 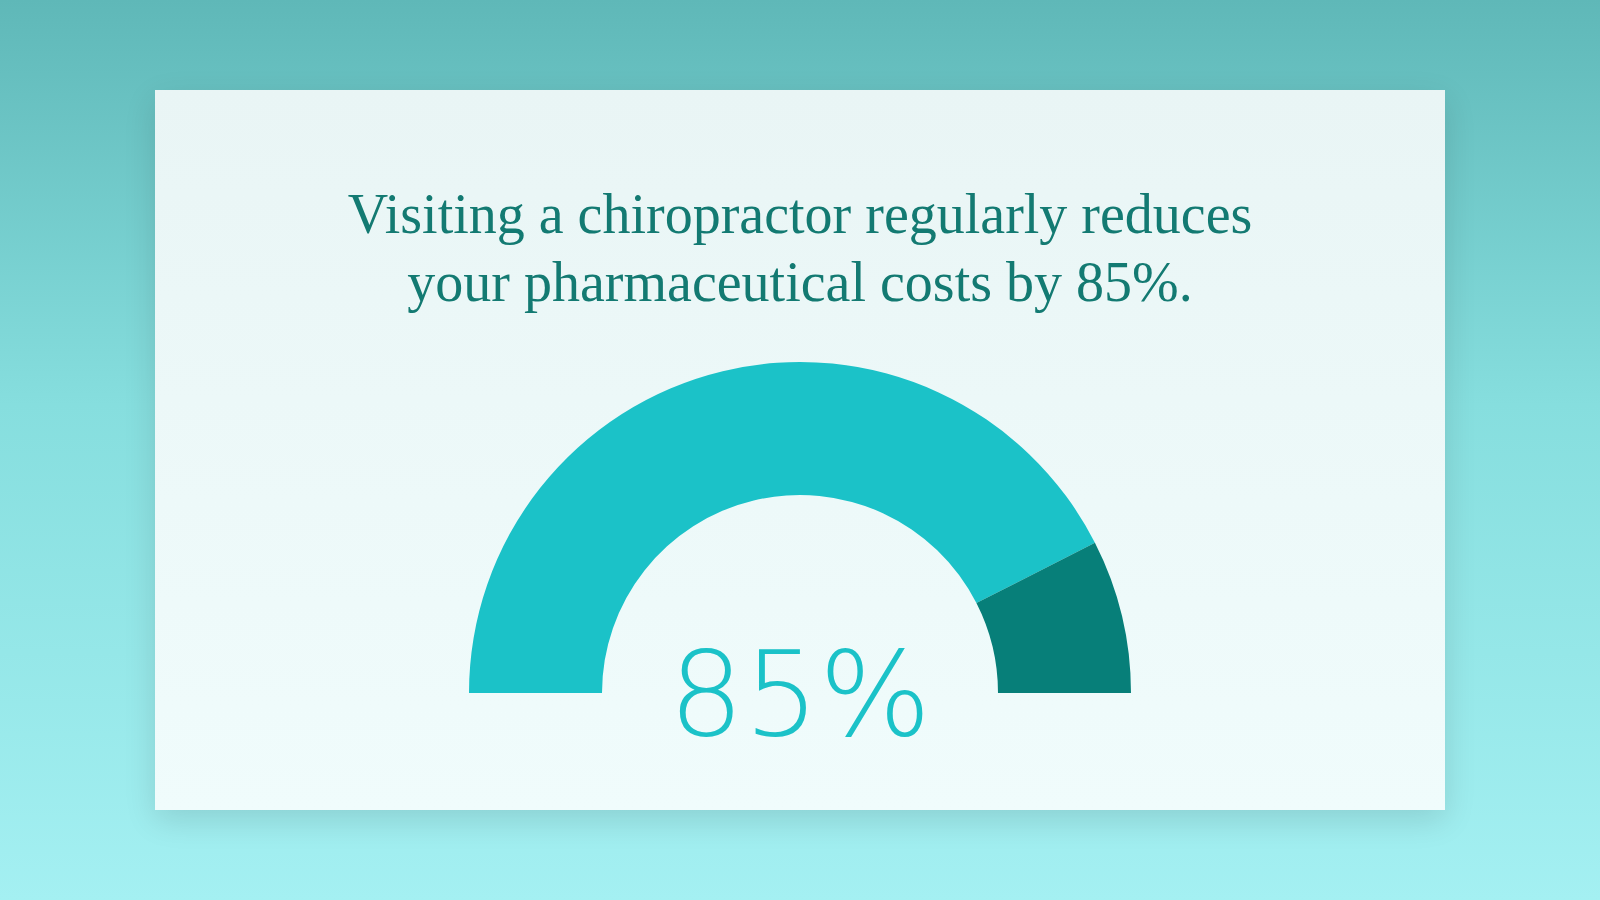 I want to click on chart-title: Visiting a chiropractor regularly reduces your pharmaceutical costs by 85%., so click(x=800, y=248).